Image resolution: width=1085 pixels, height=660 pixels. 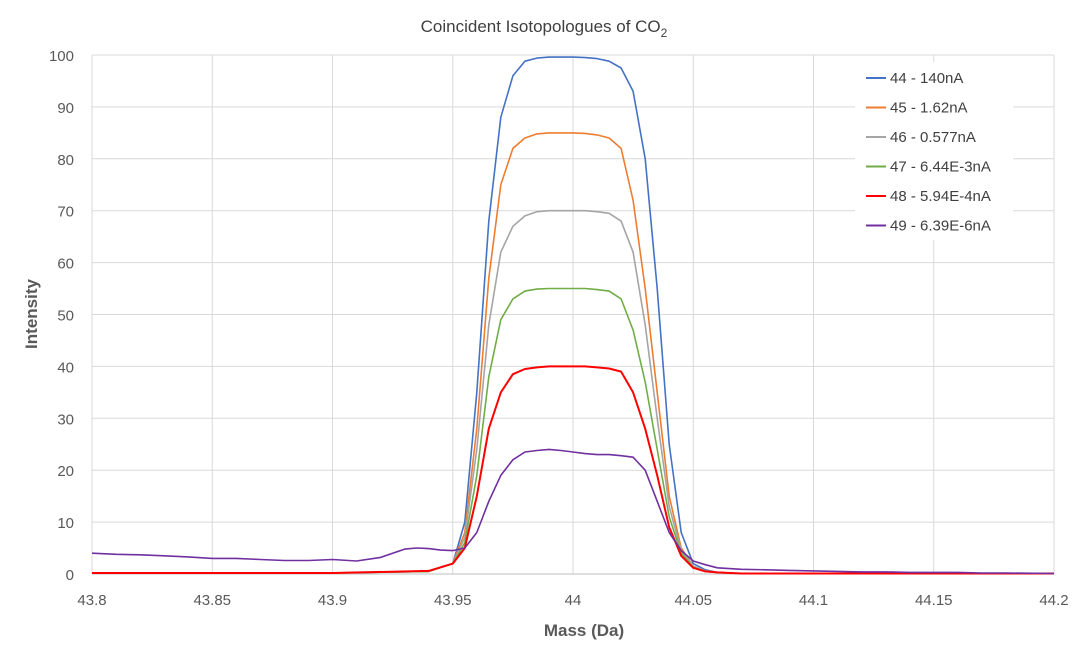 I want to click on chart-title: Coincident Isotopologues of CO2, so click(x=544, y=28).